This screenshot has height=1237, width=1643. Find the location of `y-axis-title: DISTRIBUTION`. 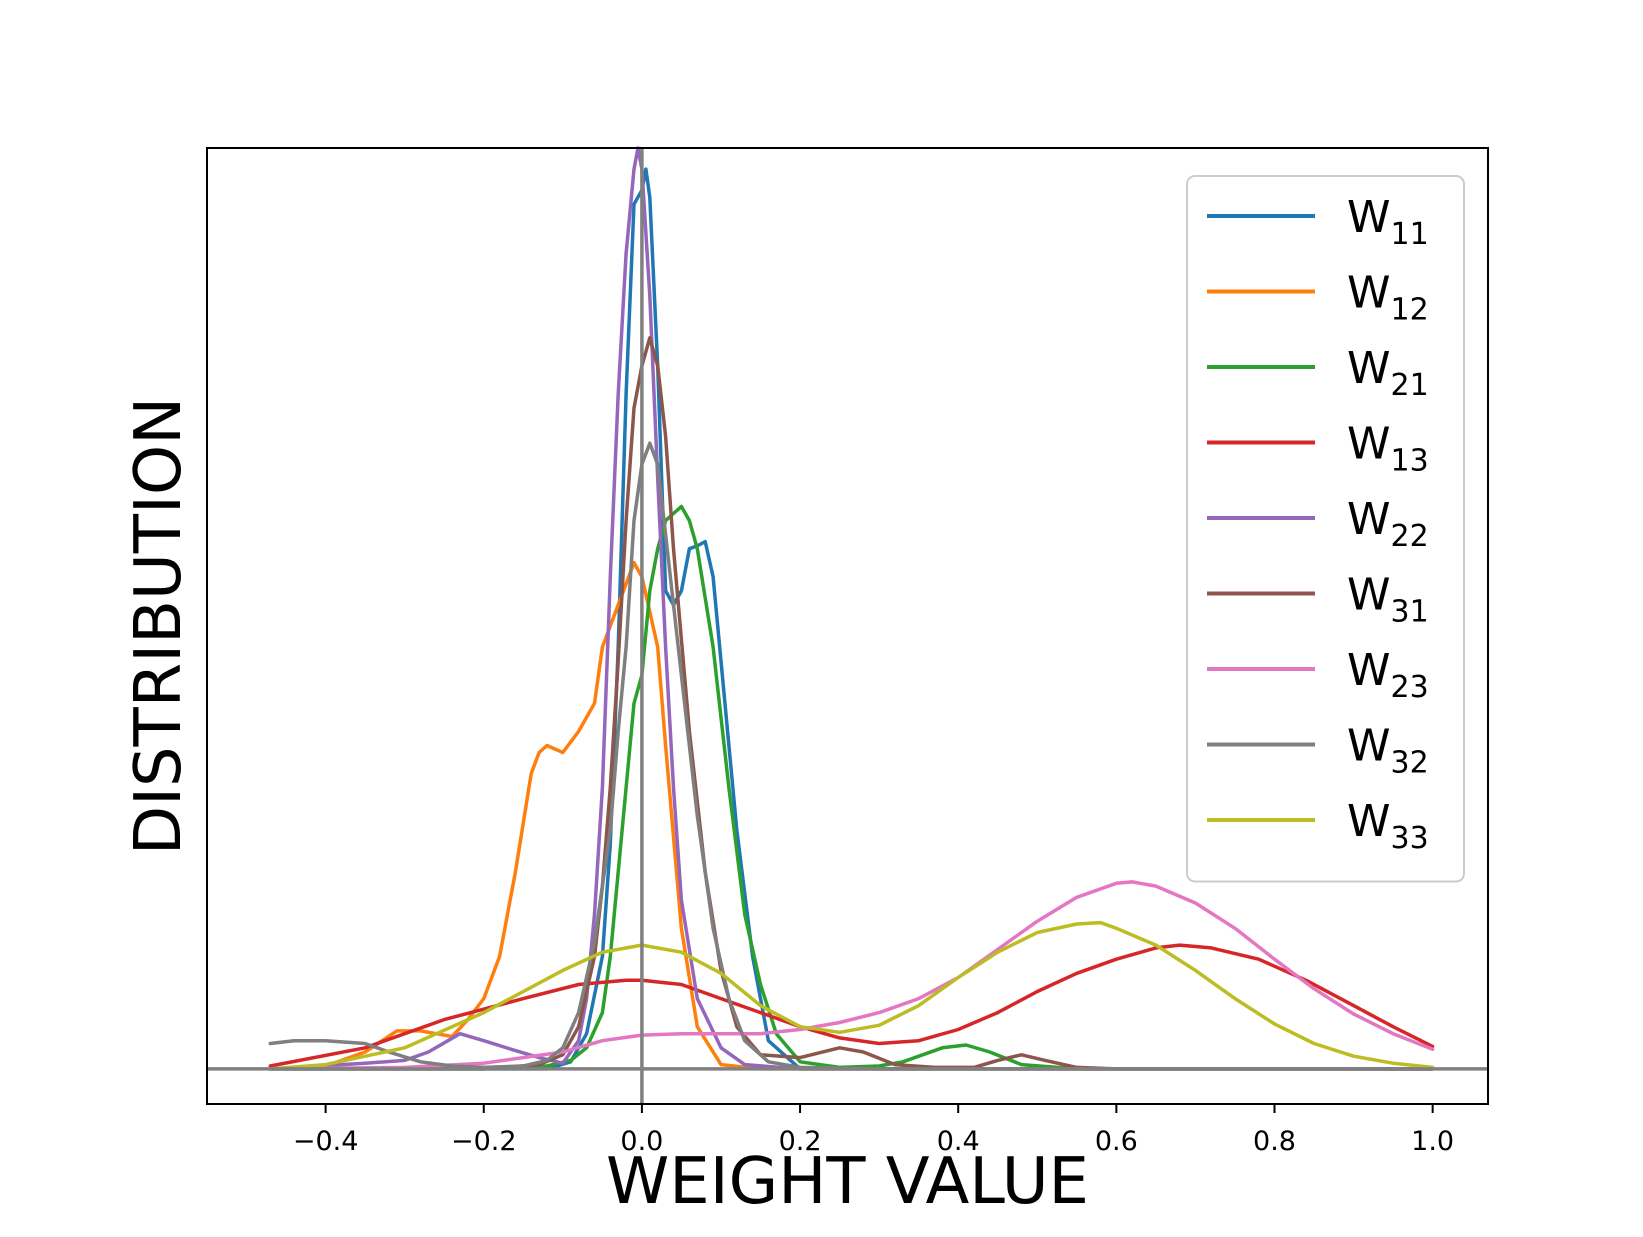

y-axis-title: DISTRIBUTION is located at coordinates (159, 626).